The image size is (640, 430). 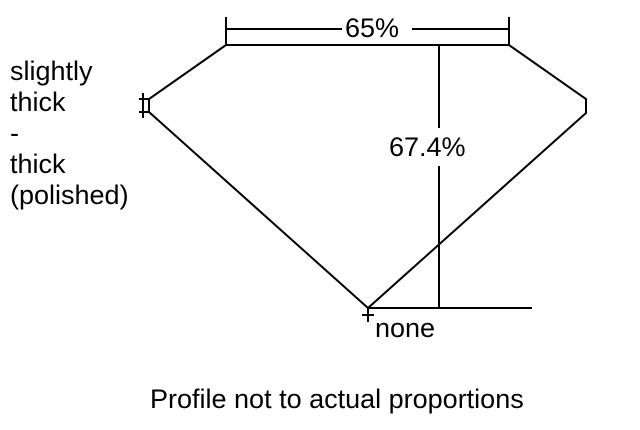 I want to click on depth-percentage: 67.4%, so click(x=427, y=147).